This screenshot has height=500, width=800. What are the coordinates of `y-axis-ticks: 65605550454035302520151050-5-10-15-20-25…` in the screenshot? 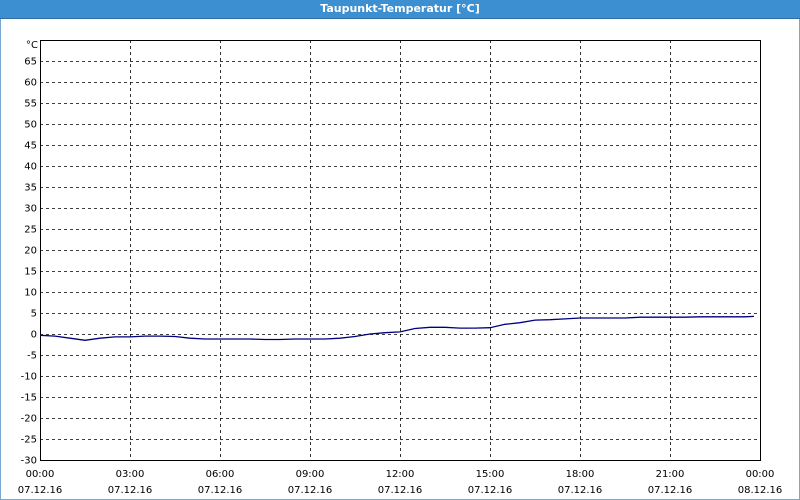 It's located at (29, 262).